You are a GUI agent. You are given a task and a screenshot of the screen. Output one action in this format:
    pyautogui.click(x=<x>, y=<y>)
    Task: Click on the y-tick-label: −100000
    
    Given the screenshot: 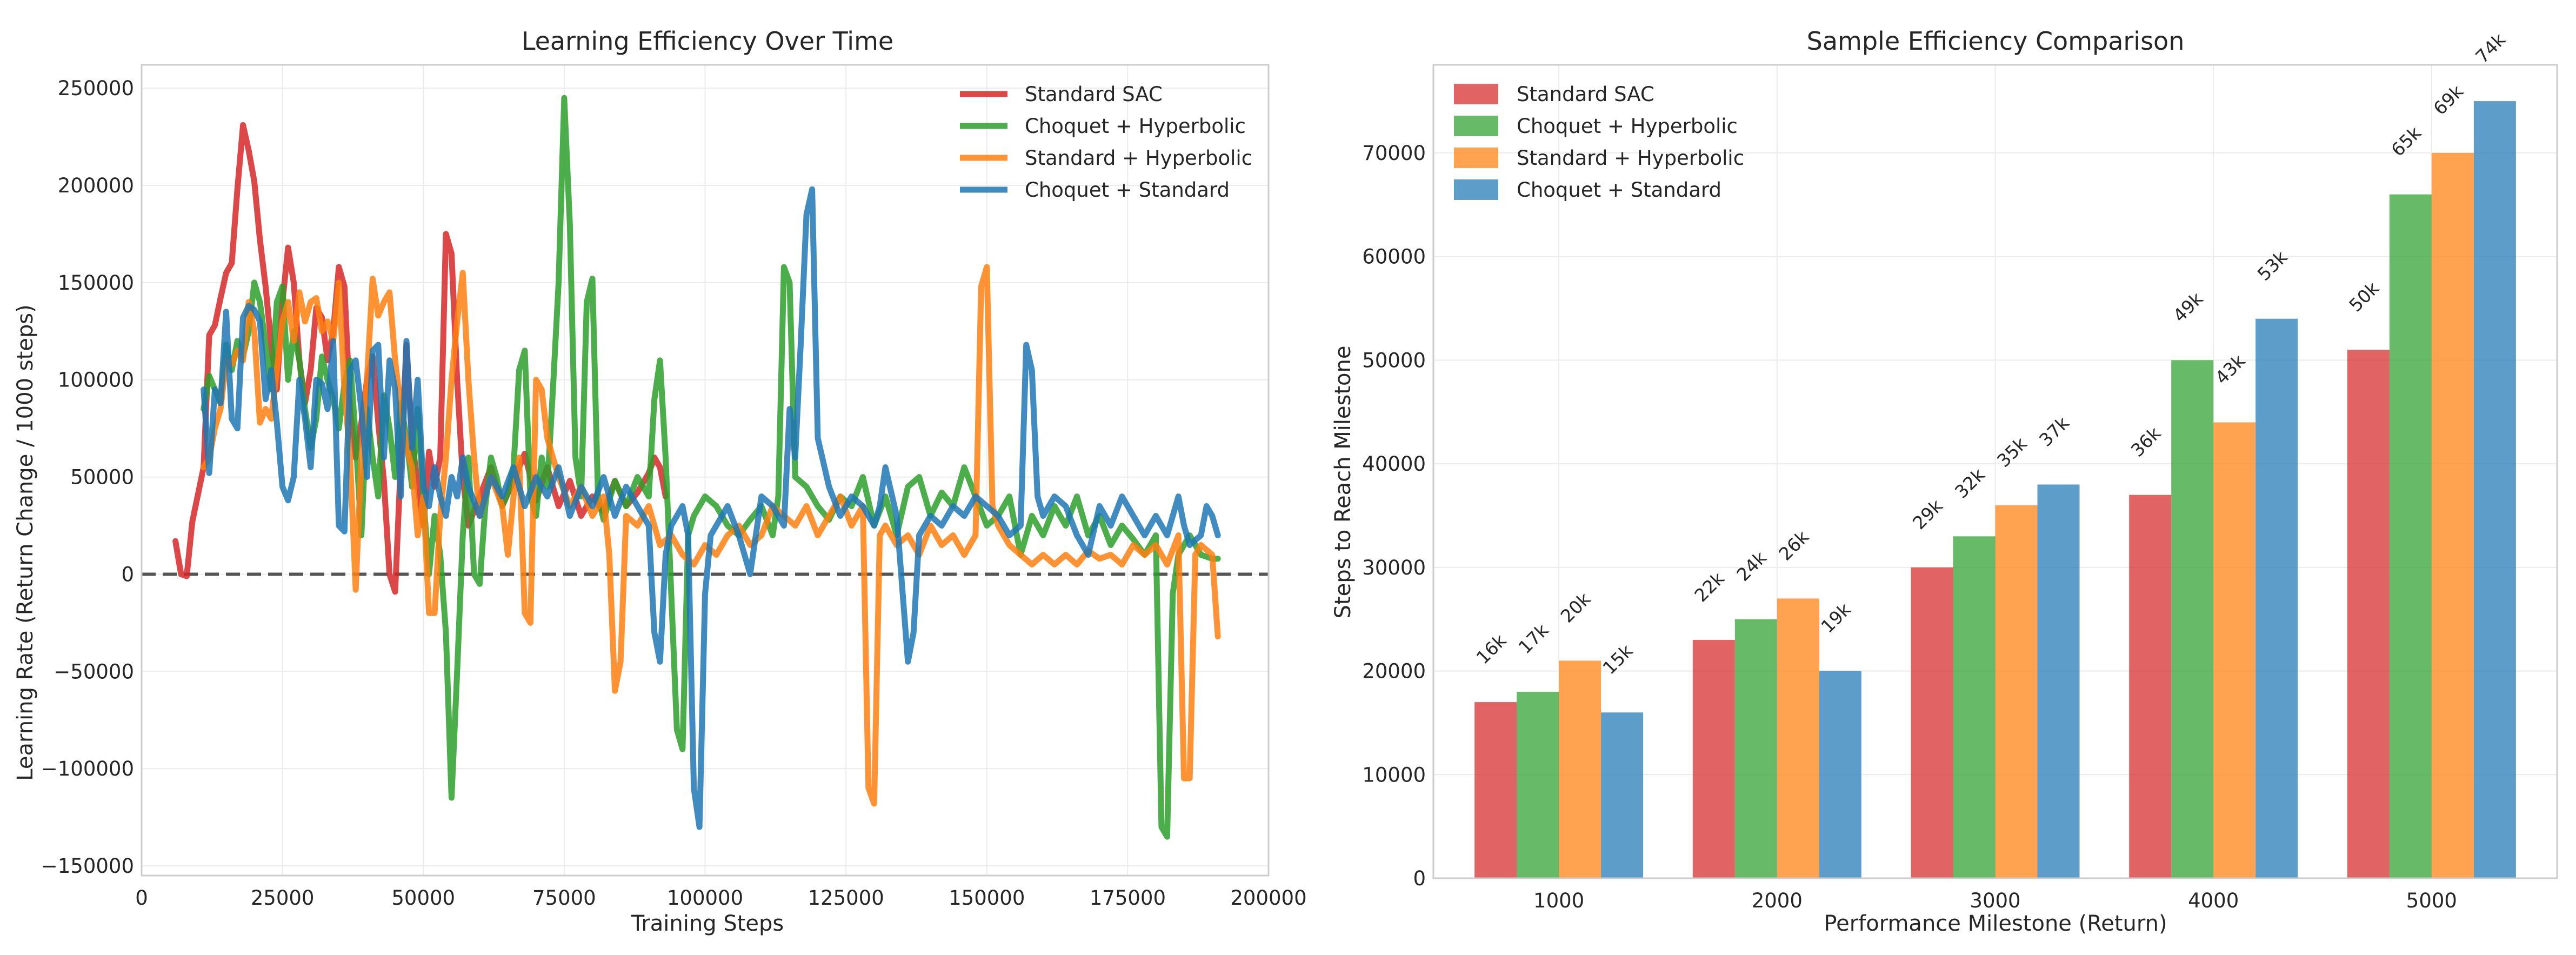 What is the action you would take?
    pyautogui.click(x=88, y=768)
    